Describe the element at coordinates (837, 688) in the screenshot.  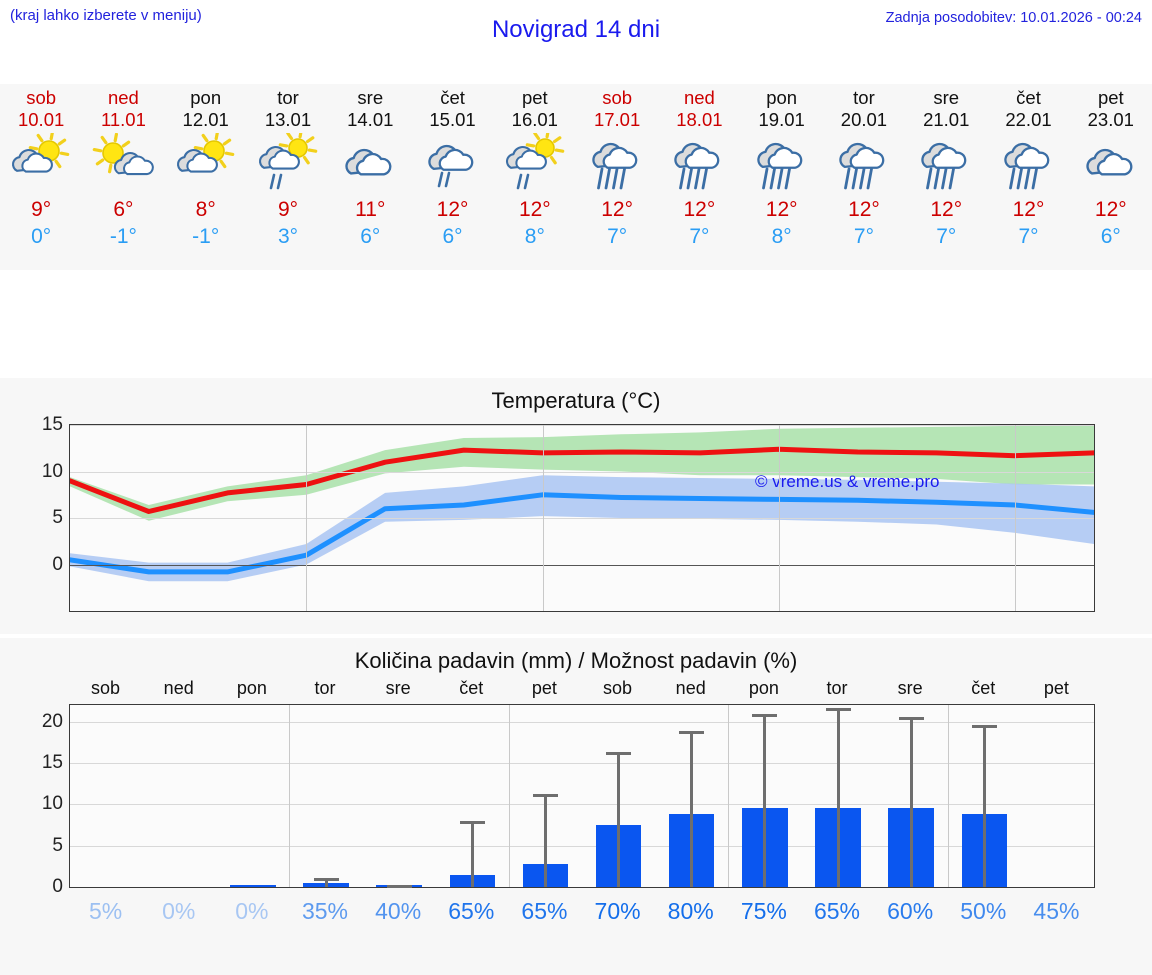
I see `precipitation-day-label: tor` at that location.